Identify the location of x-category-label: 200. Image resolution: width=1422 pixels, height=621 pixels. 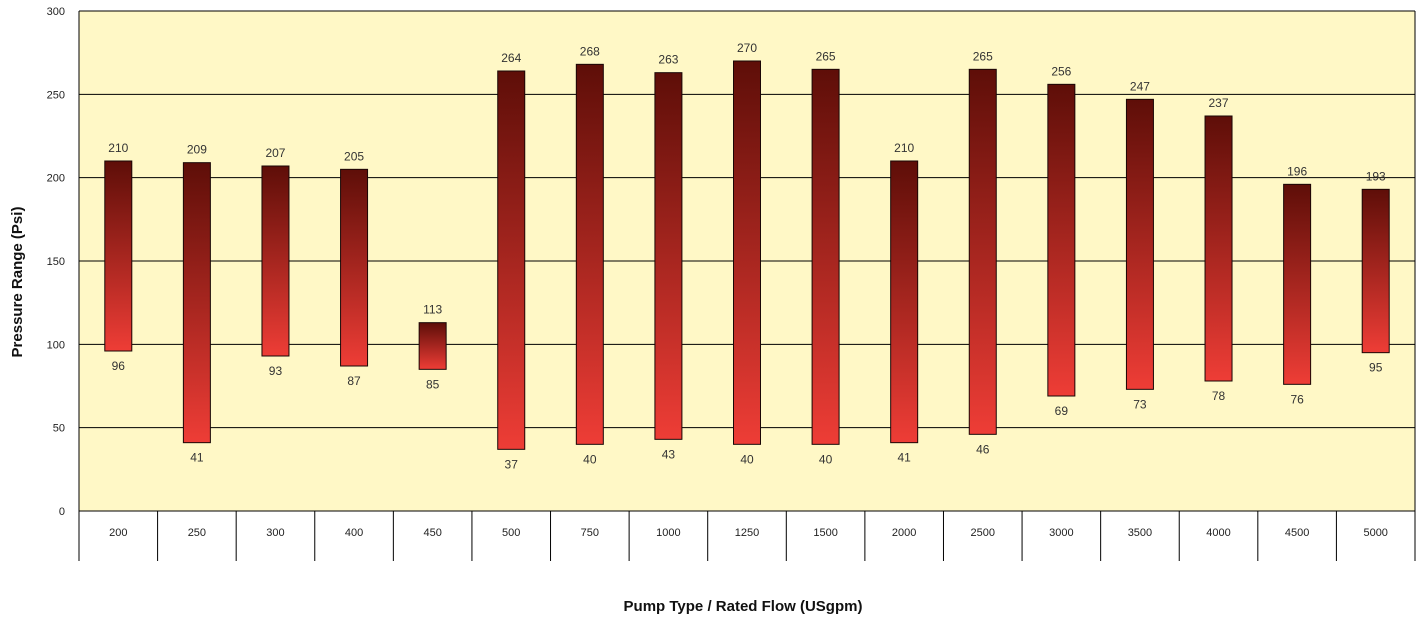
(118, 533).